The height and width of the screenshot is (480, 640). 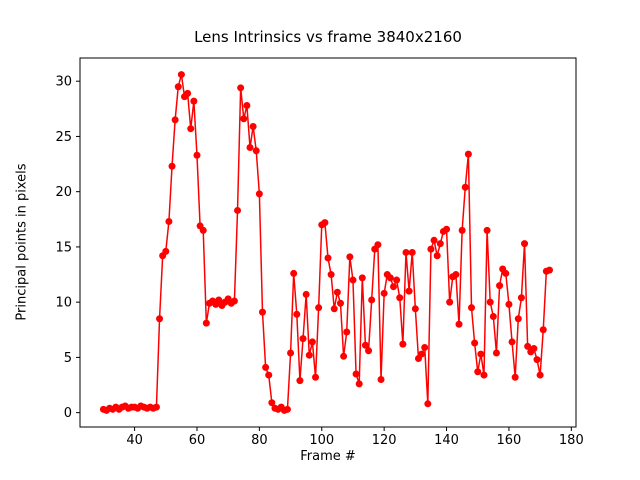 I want to click on y-tick-label: 10, so click(x=63, y=303).